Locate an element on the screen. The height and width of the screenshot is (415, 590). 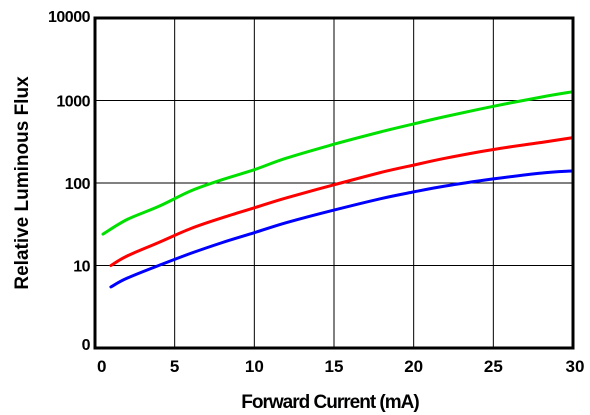
y-axis-label: Relative Luminous Flux is located at coordinates (22, 183).